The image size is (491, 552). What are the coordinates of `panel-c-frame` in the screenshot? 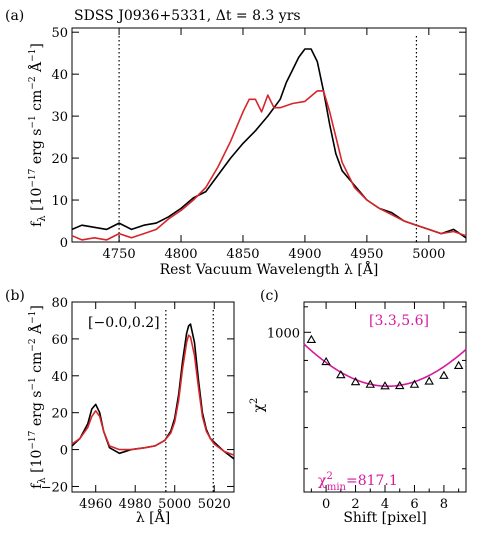 It's located at (385, 397).